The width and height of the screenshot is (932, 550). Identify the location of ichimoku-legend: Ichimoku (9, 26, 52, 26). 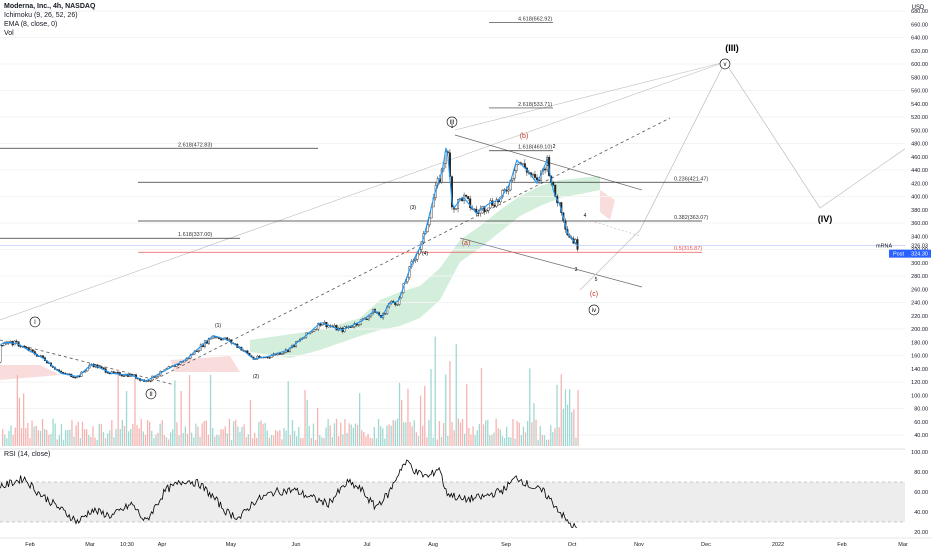
(41, 15).